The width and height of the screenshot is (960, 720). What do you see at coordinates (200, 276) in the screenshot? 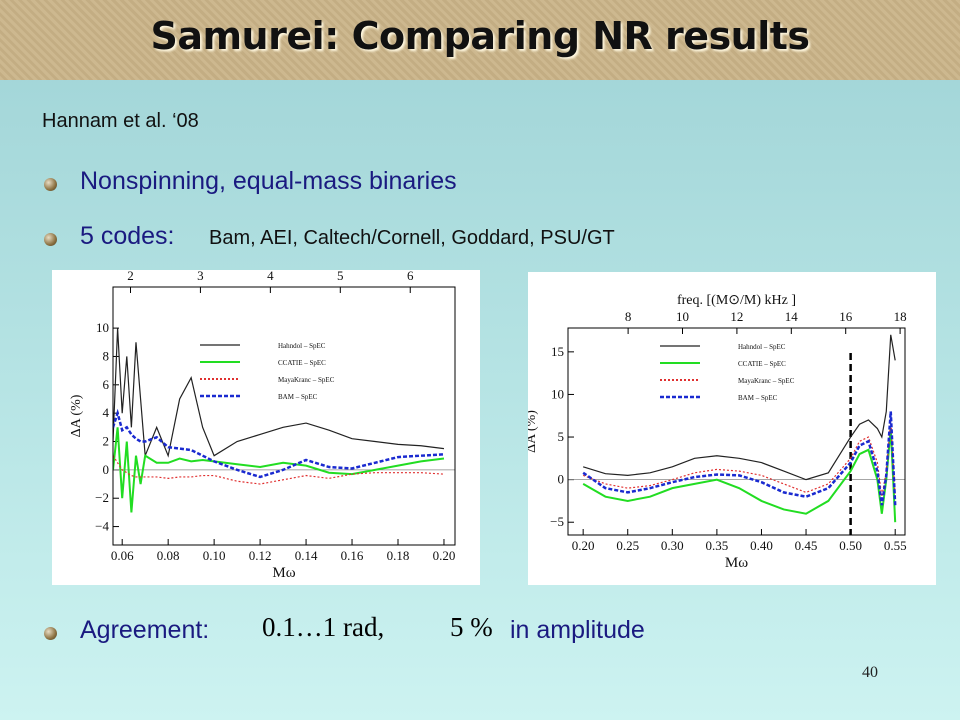
I see `x2-tick-label: 3` at bounding box center [200, 276].